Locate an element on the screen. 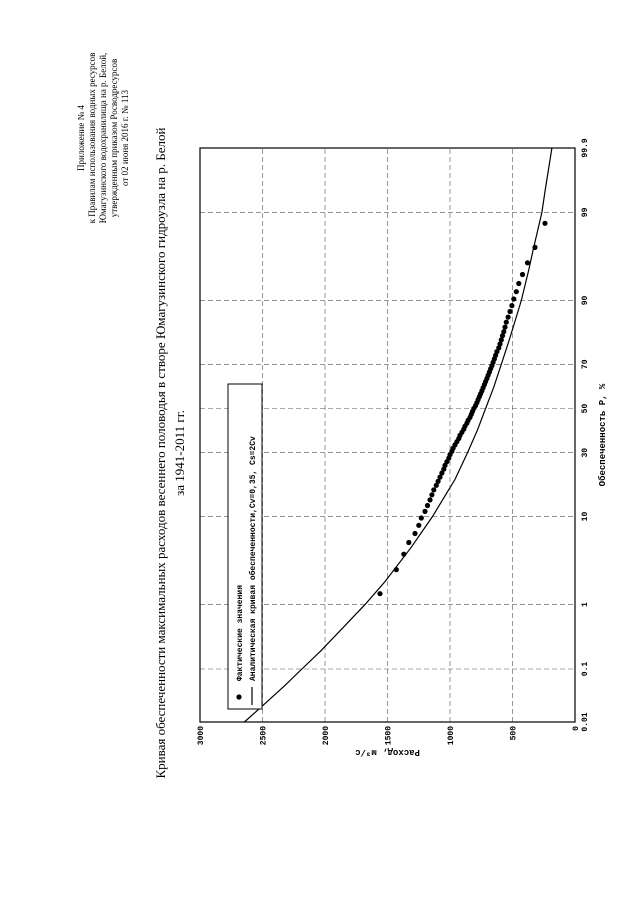  x-tick-label: 99 is located at coordinates (585, 212).